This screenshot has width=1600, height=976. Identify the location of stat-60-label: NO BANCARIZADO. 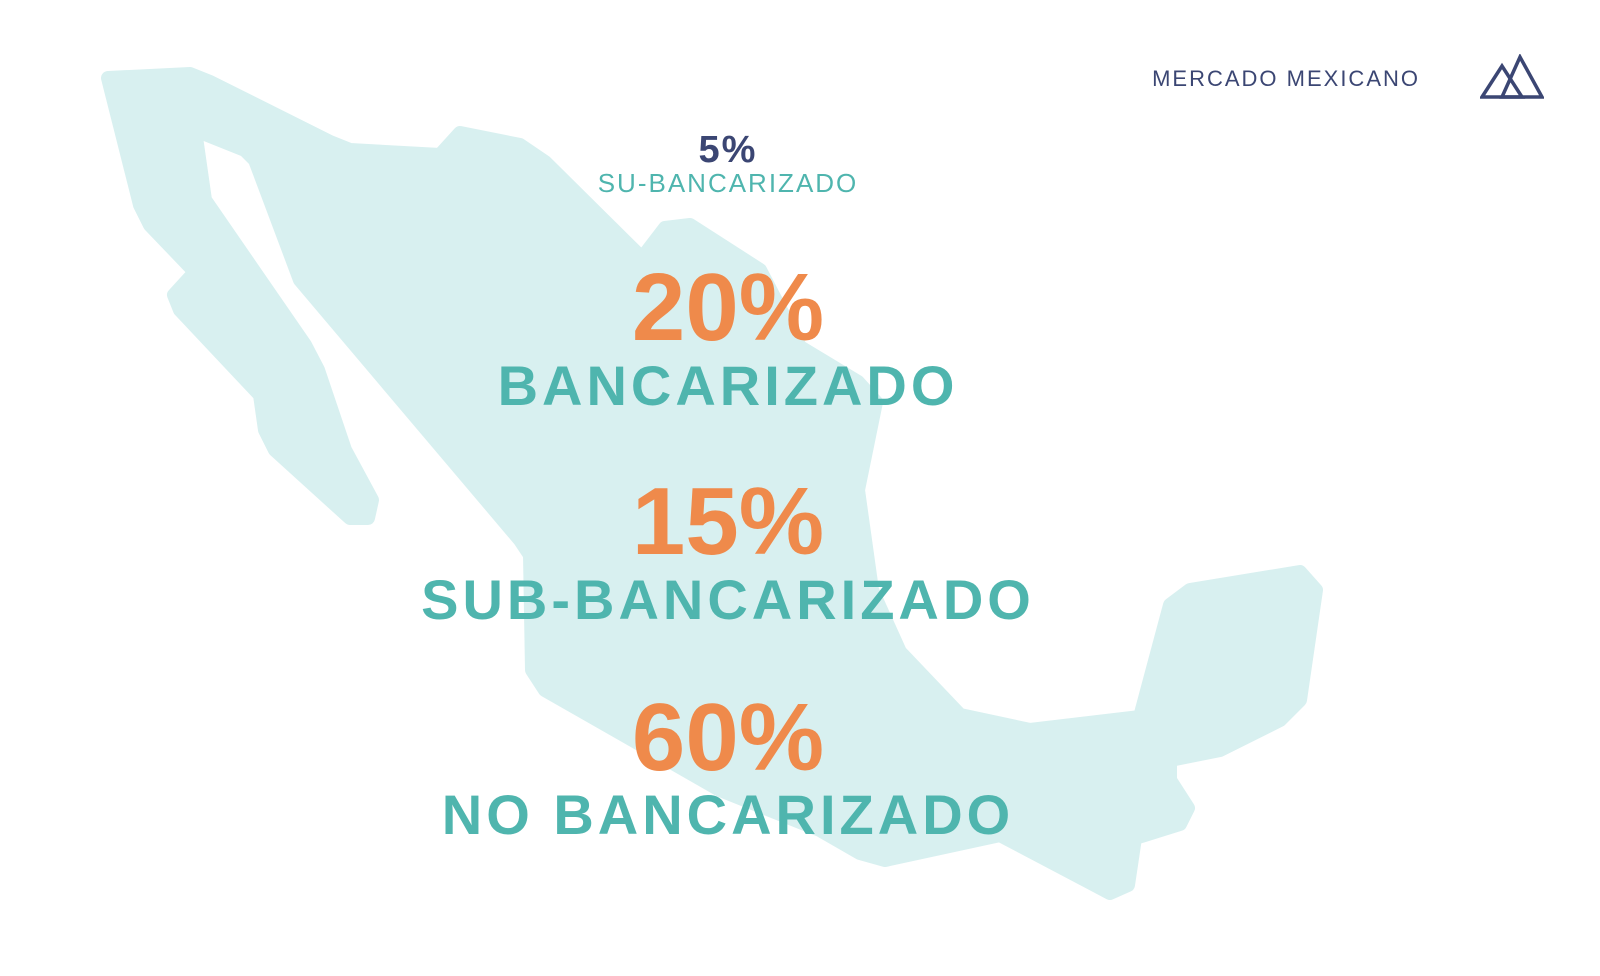
(728, 814).